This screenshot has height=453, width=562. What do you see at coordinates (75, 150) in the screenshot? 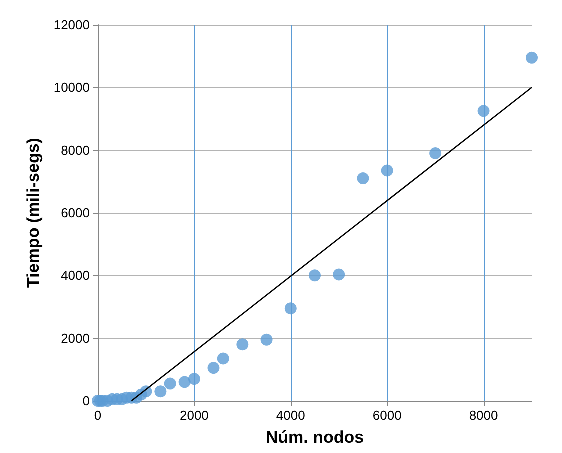
I see `y-tick-label: 8000` at bounding box center [75, 150].